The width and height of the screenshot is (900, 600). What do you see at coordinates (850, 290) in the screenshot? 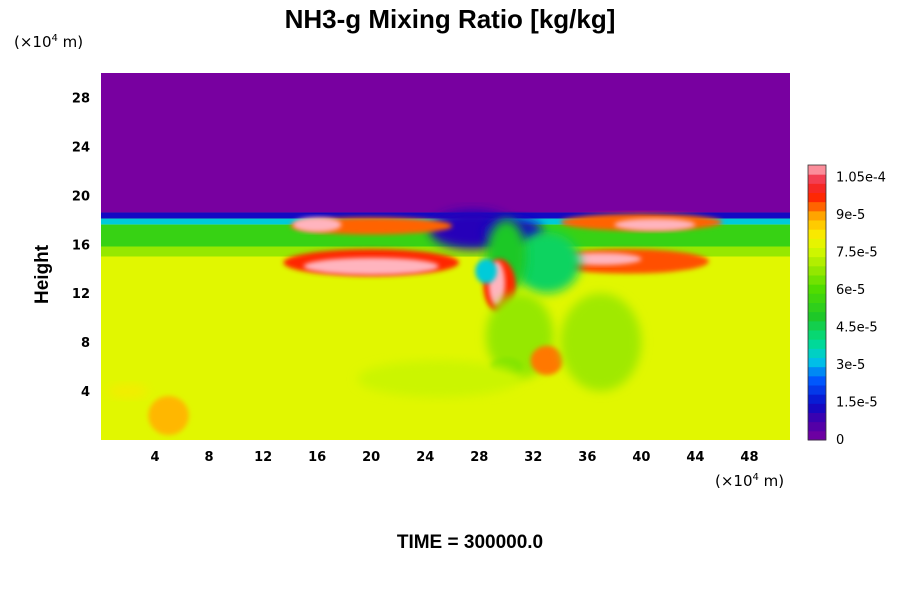
I see `colorbar-tick-label: 6e-5` at bounding box center [850, 290].